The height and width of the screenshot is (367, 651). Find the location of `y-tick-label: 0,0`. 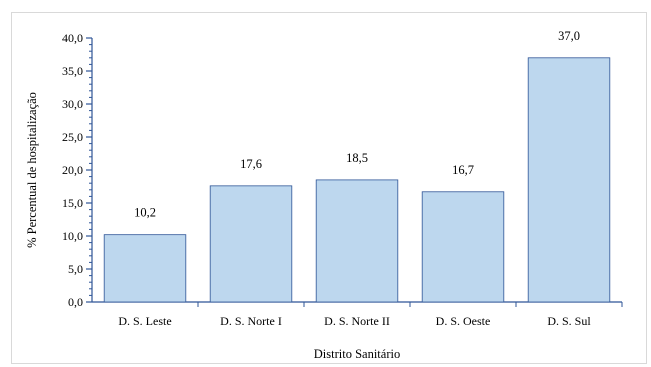

y-tick-label: 0,0 is located at coordinates (75, 302).